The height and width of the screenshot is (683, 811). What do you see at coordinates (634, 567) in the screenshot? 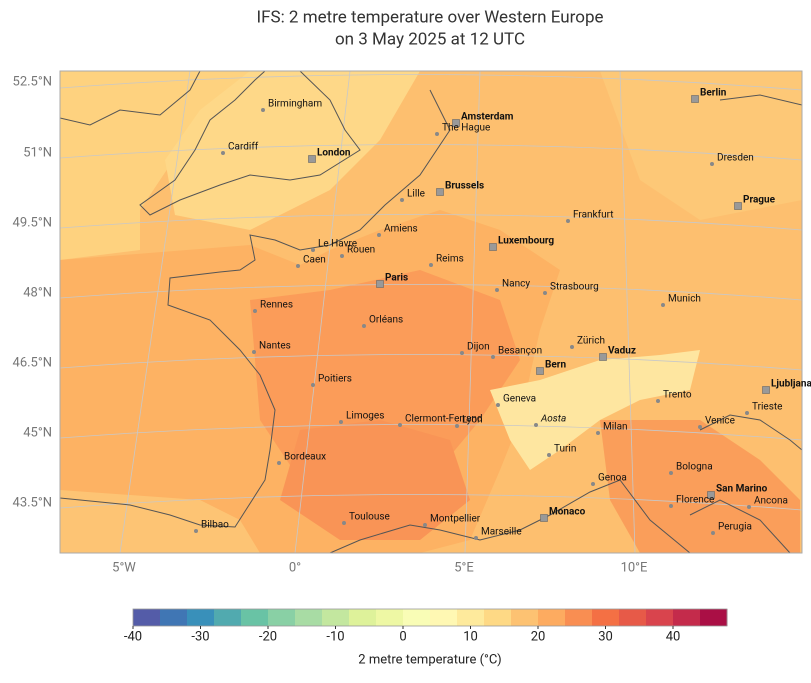
I see `lon-label: 10°E` at bounding box center [634, 567].